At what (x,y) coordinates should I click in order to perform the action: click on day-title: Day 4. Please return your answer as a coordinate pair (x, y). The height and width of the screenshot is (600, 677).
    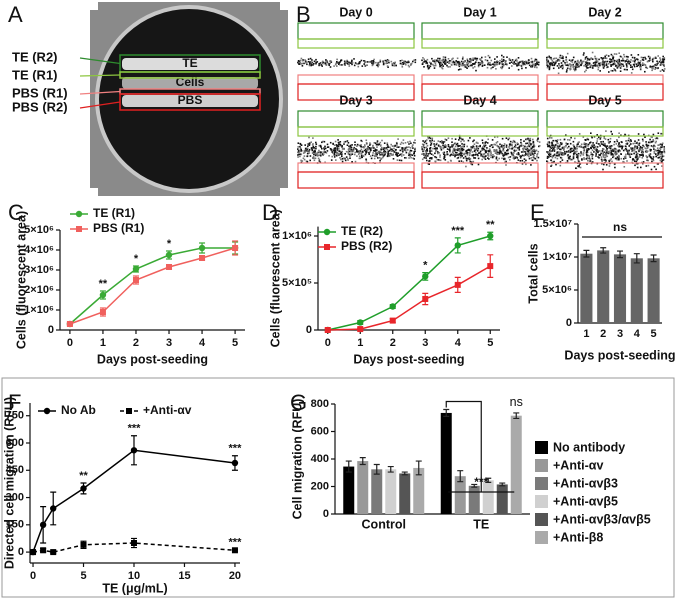
    Looking at the image, I should click on (479, 100).